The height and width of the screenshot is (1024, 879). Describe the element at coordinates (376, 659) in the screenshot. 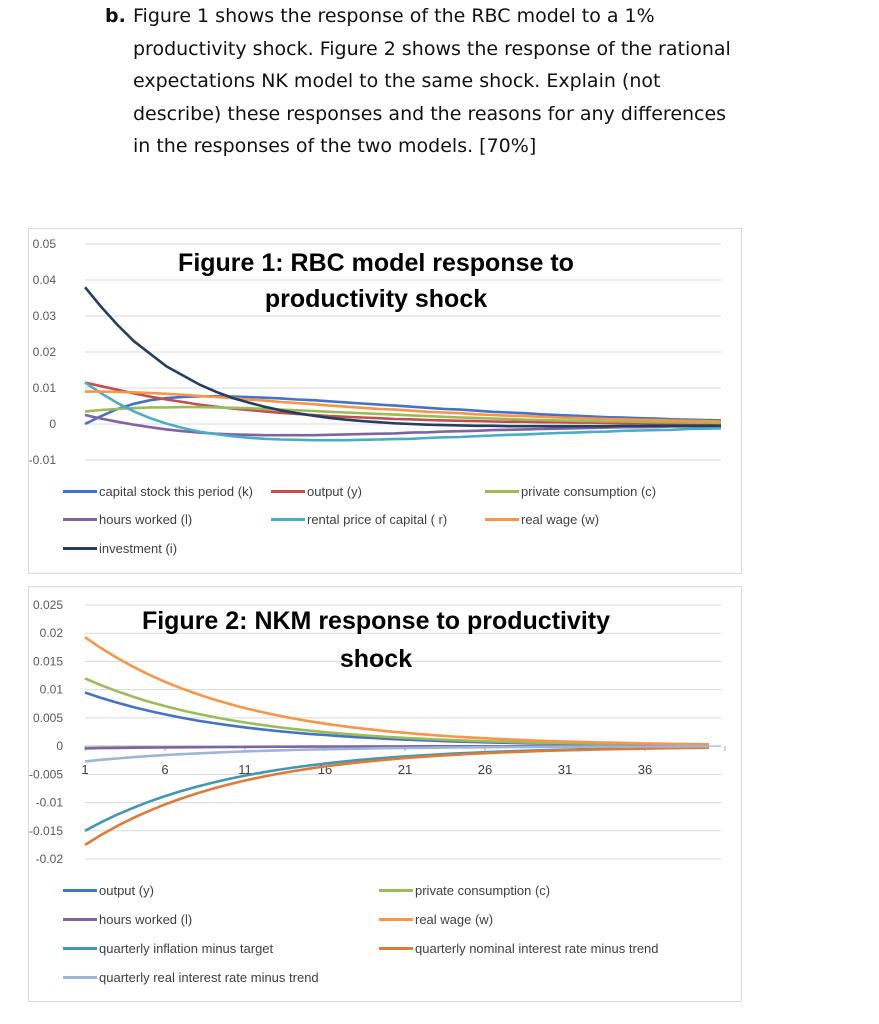

I see `chart-title: shock` at that location.